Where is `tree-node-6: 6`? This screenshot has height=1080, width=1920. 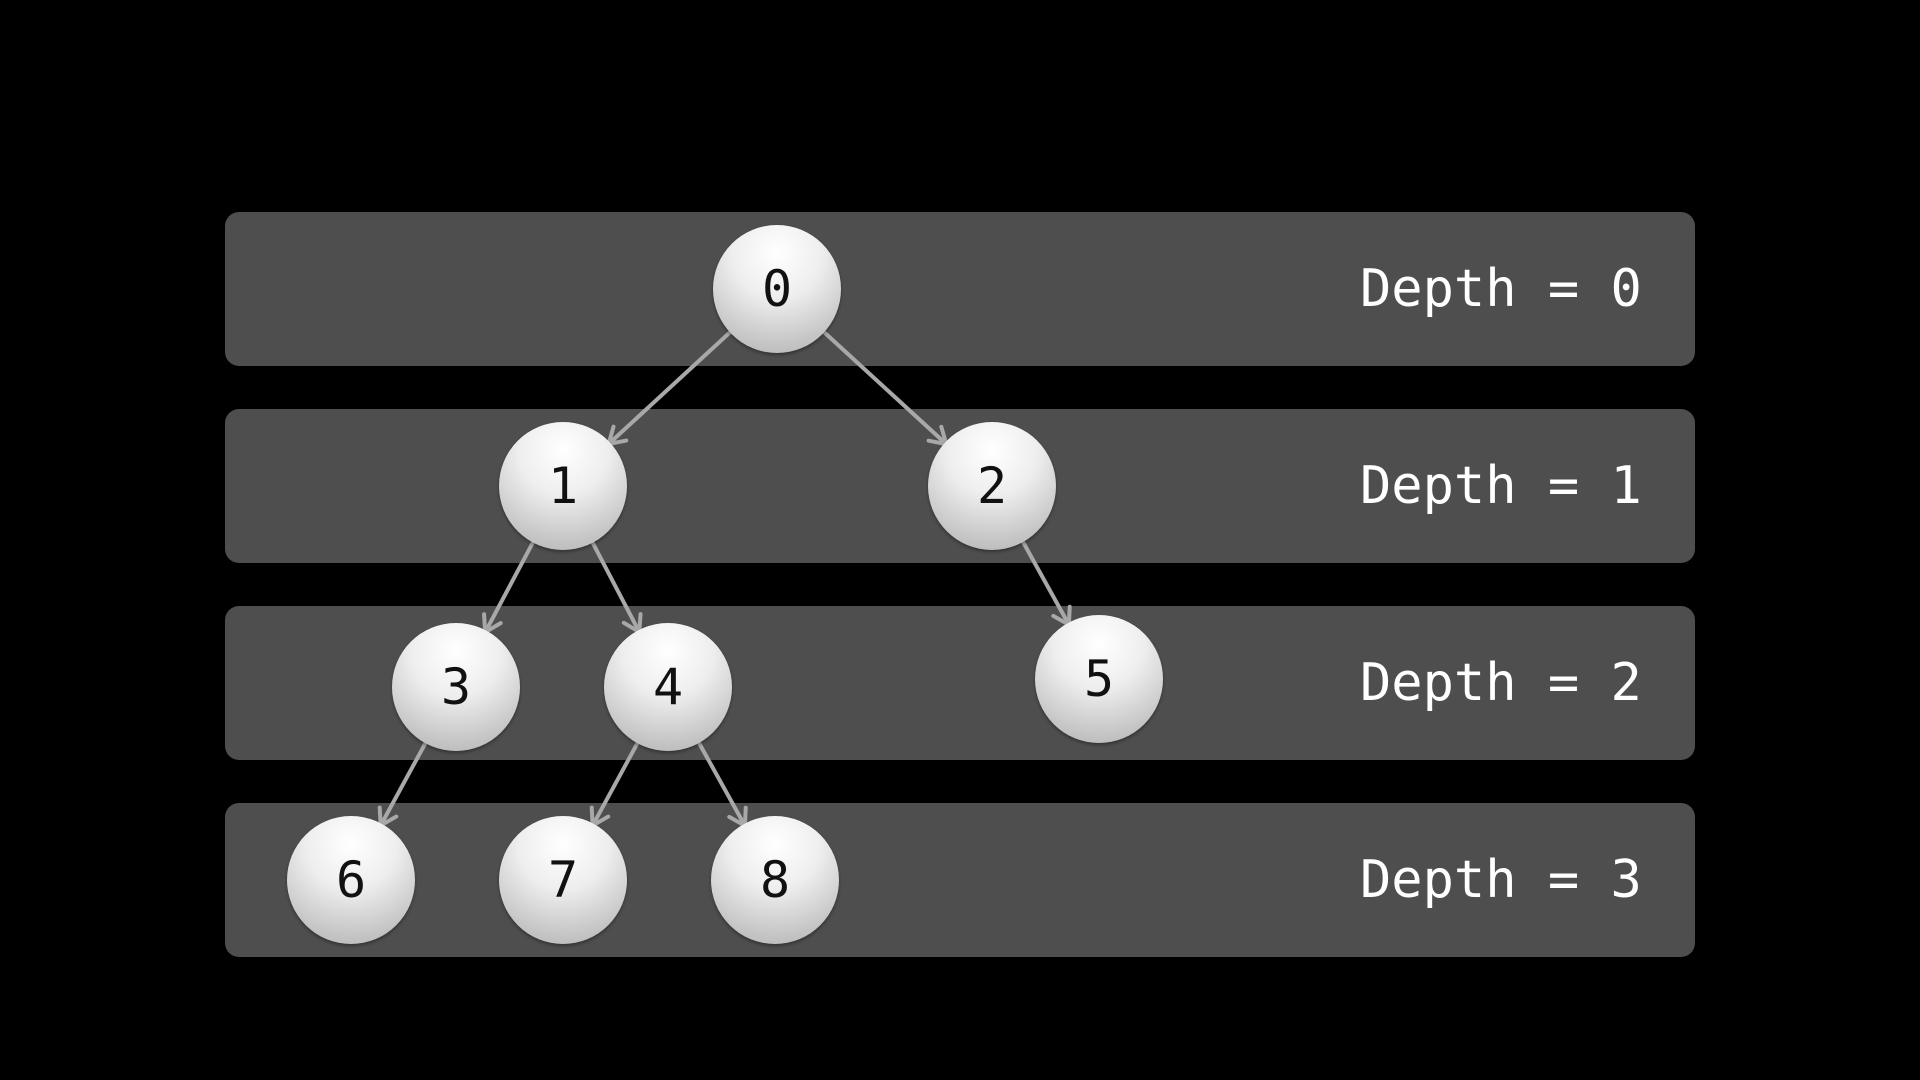
tree-node-6: 6 is located at coordinates (351, 880).